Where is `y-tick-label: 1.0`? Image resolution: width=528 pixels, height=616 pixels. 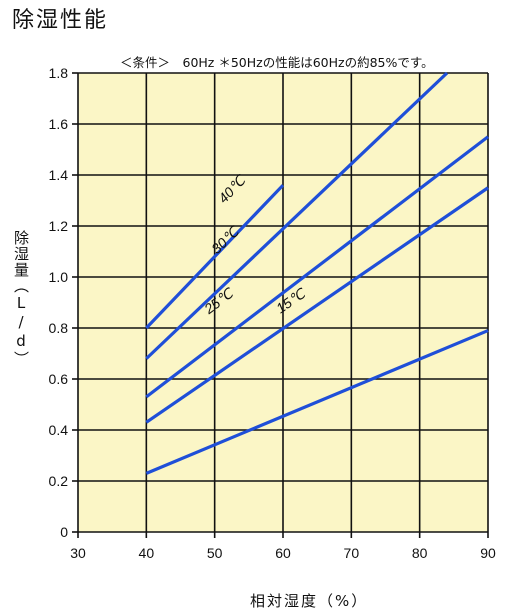
y-tick-label: 1.0 is located at coordinates (59, 277).